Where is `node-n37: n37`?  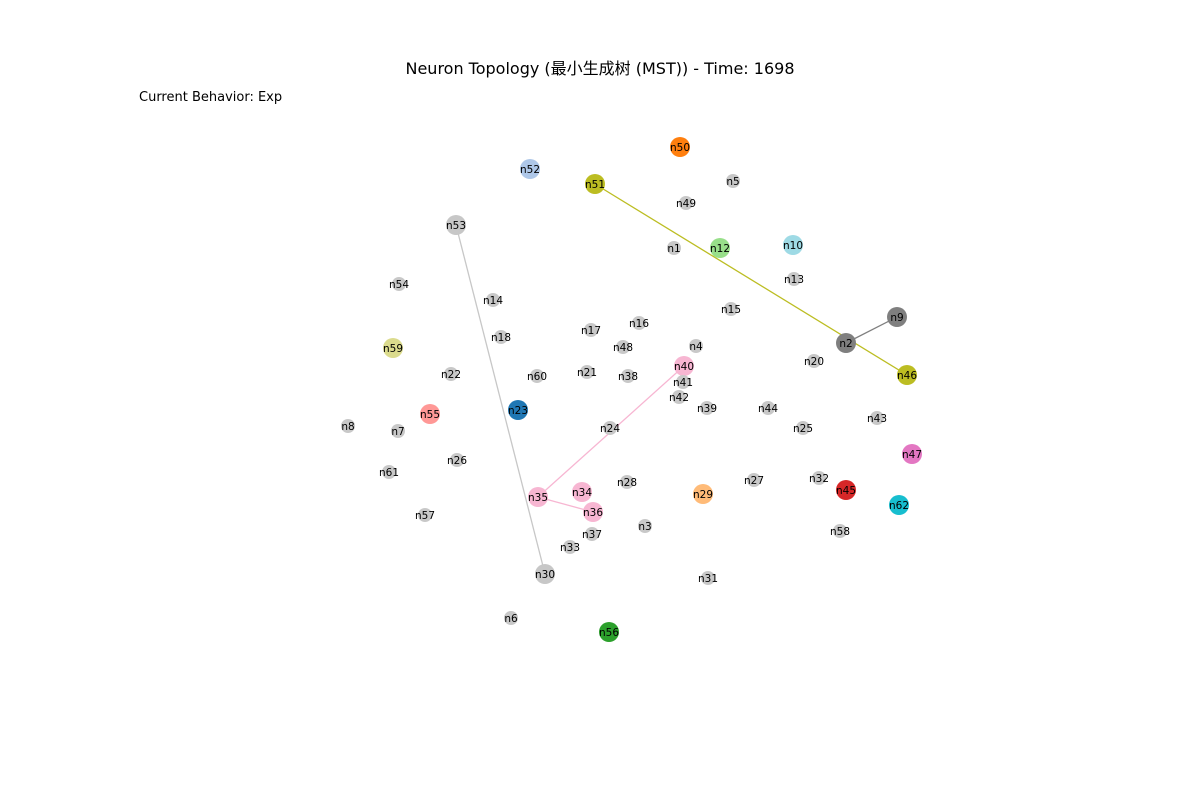 node-n37: n37 is located at coordinates (592, 534).